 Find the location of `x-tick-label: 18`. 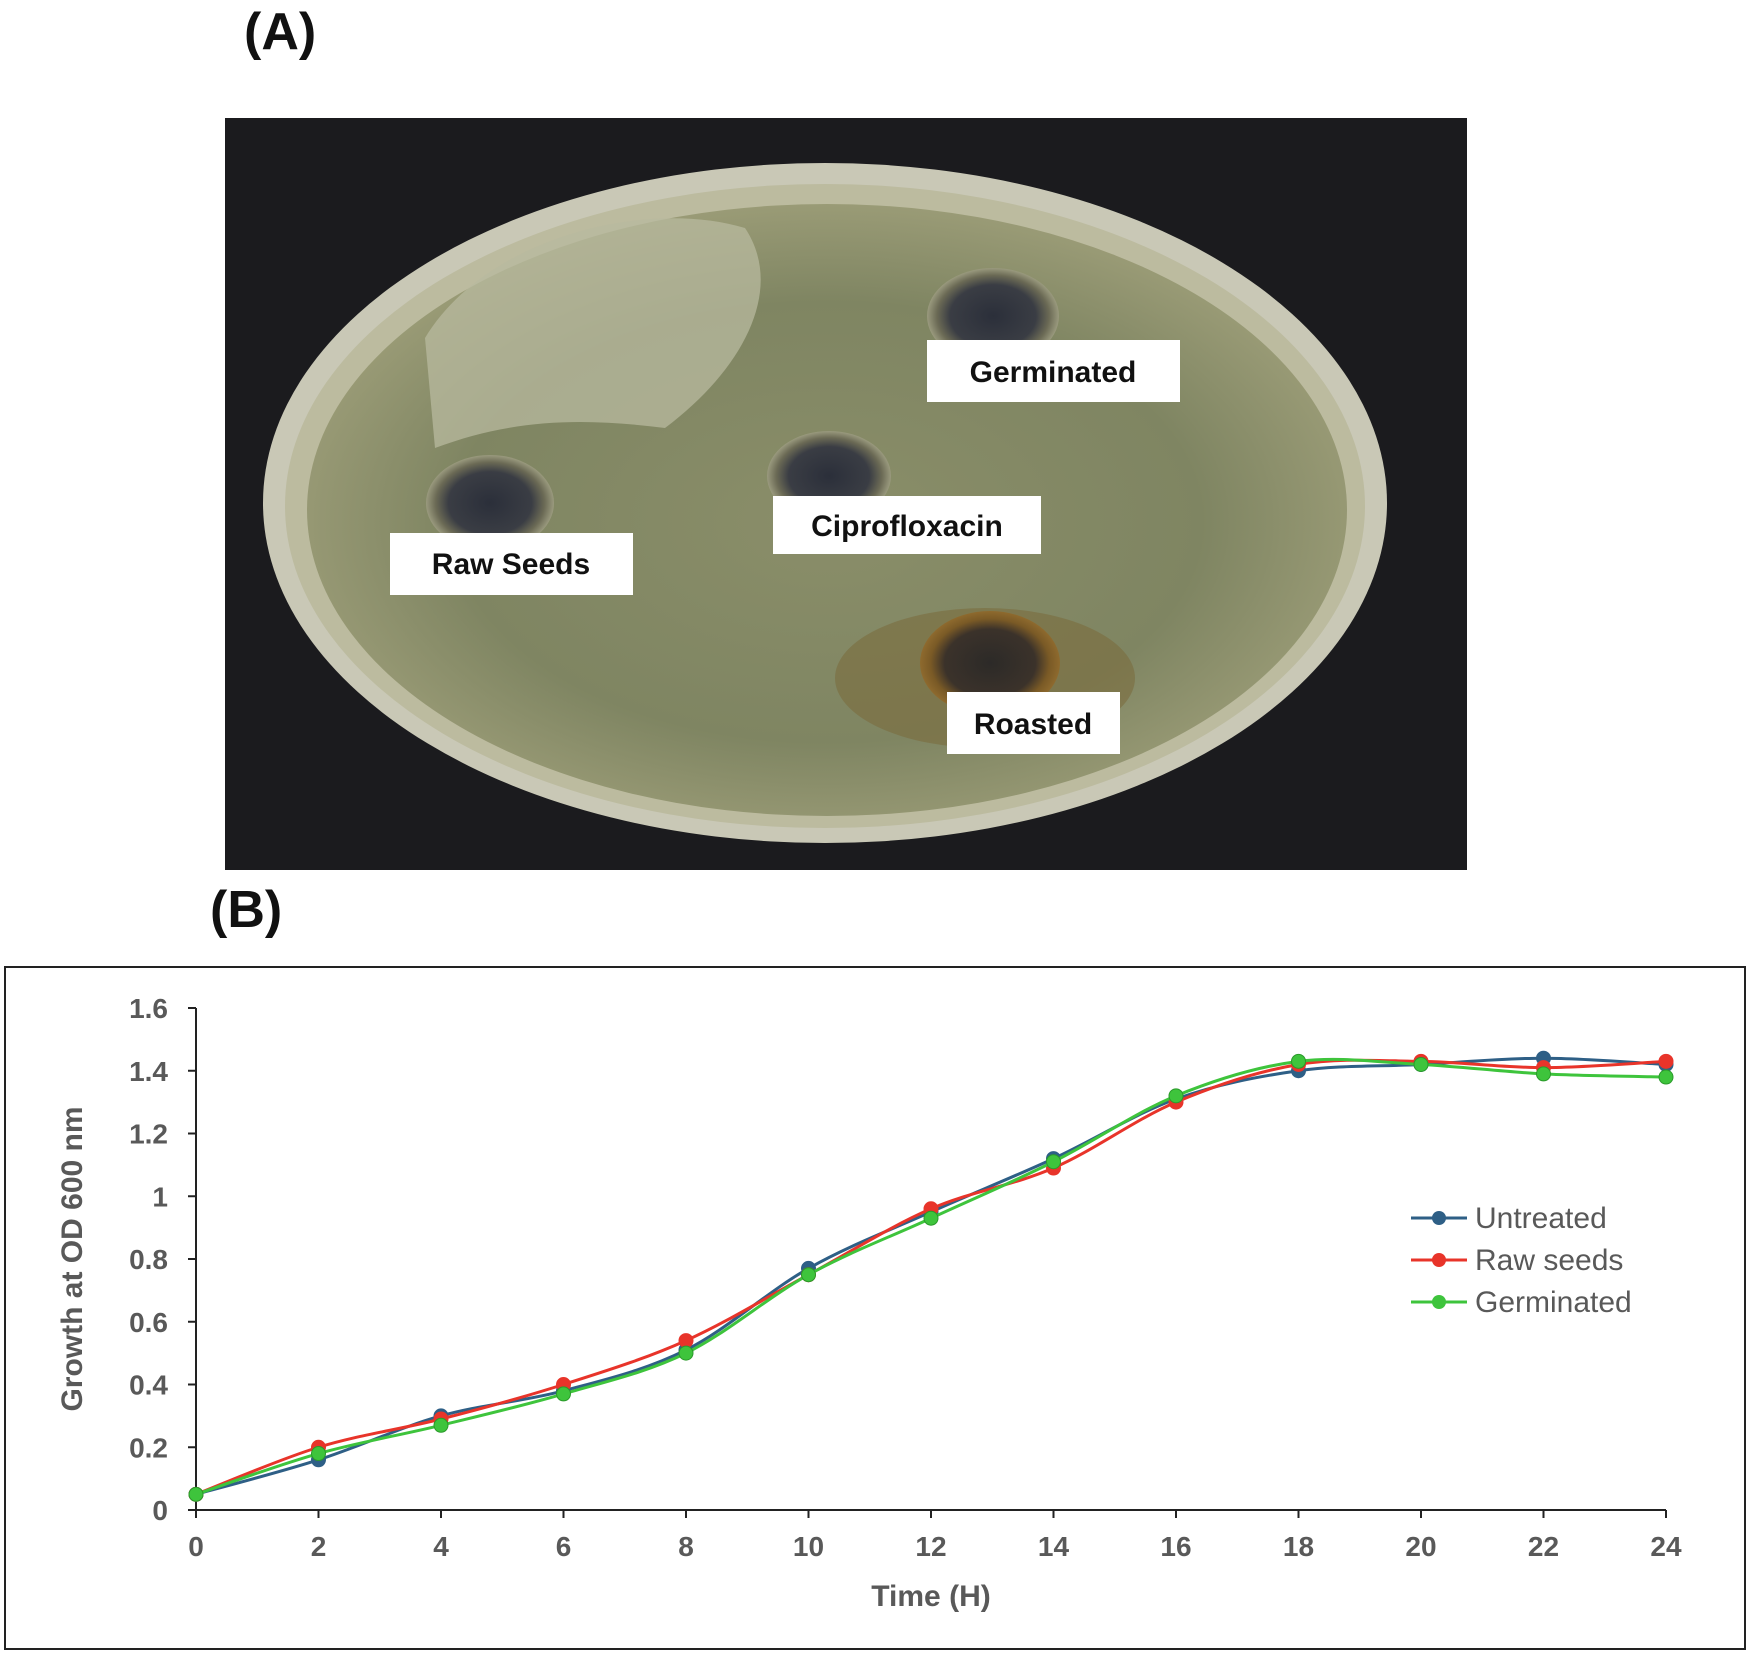

x-tick-label: 18 is located at coordinates (1298, 1546).